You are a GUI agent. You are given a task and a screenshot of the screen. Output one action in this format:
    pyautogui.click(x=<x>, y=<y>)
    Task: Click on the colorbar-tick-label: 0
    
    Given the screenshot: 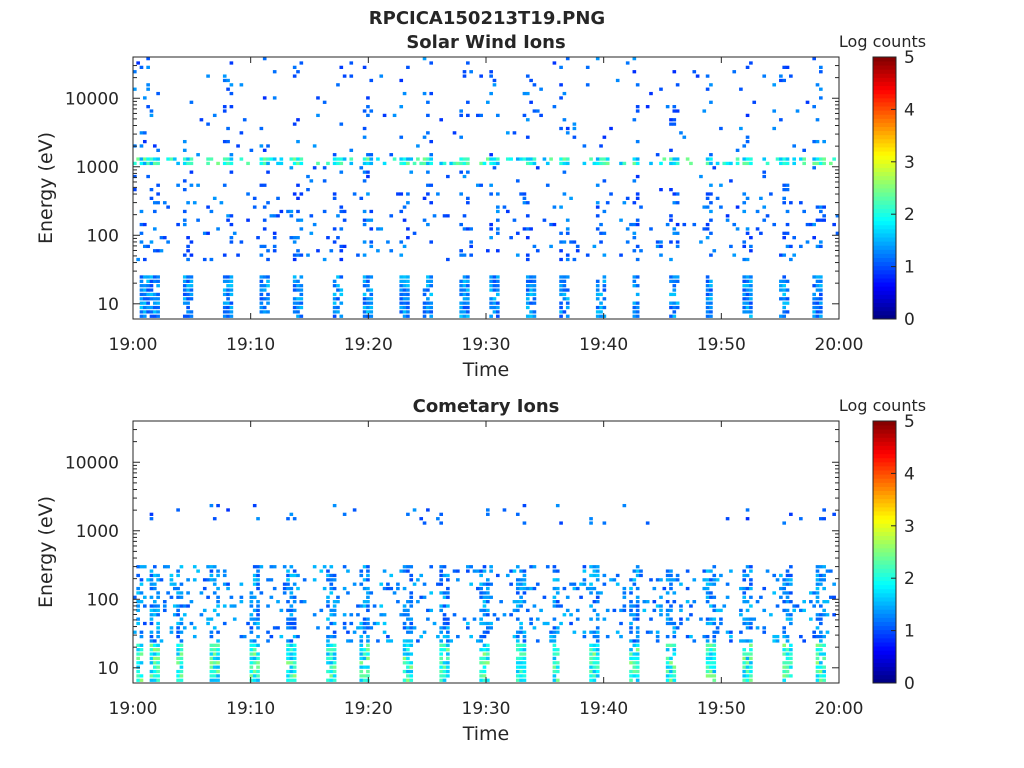 What is the action you would take?
    pyautogui.click(x=909, y=320)
    